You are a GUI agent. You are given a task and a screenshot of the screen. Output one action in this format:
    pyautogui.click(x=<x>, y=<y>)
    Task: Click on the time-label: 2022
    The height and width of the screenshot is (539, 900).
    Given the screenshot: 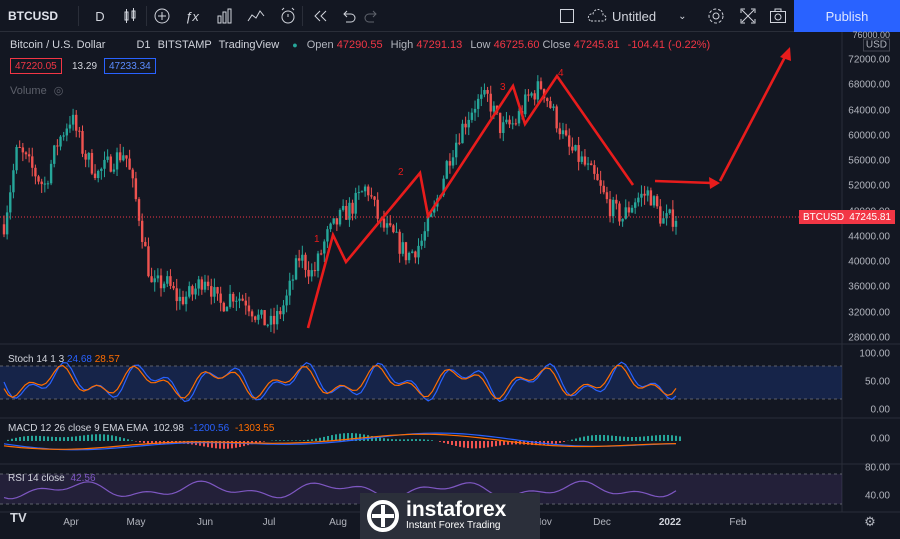 What is the action you would take?
    pyautogui.click(x=670, y=522)
    